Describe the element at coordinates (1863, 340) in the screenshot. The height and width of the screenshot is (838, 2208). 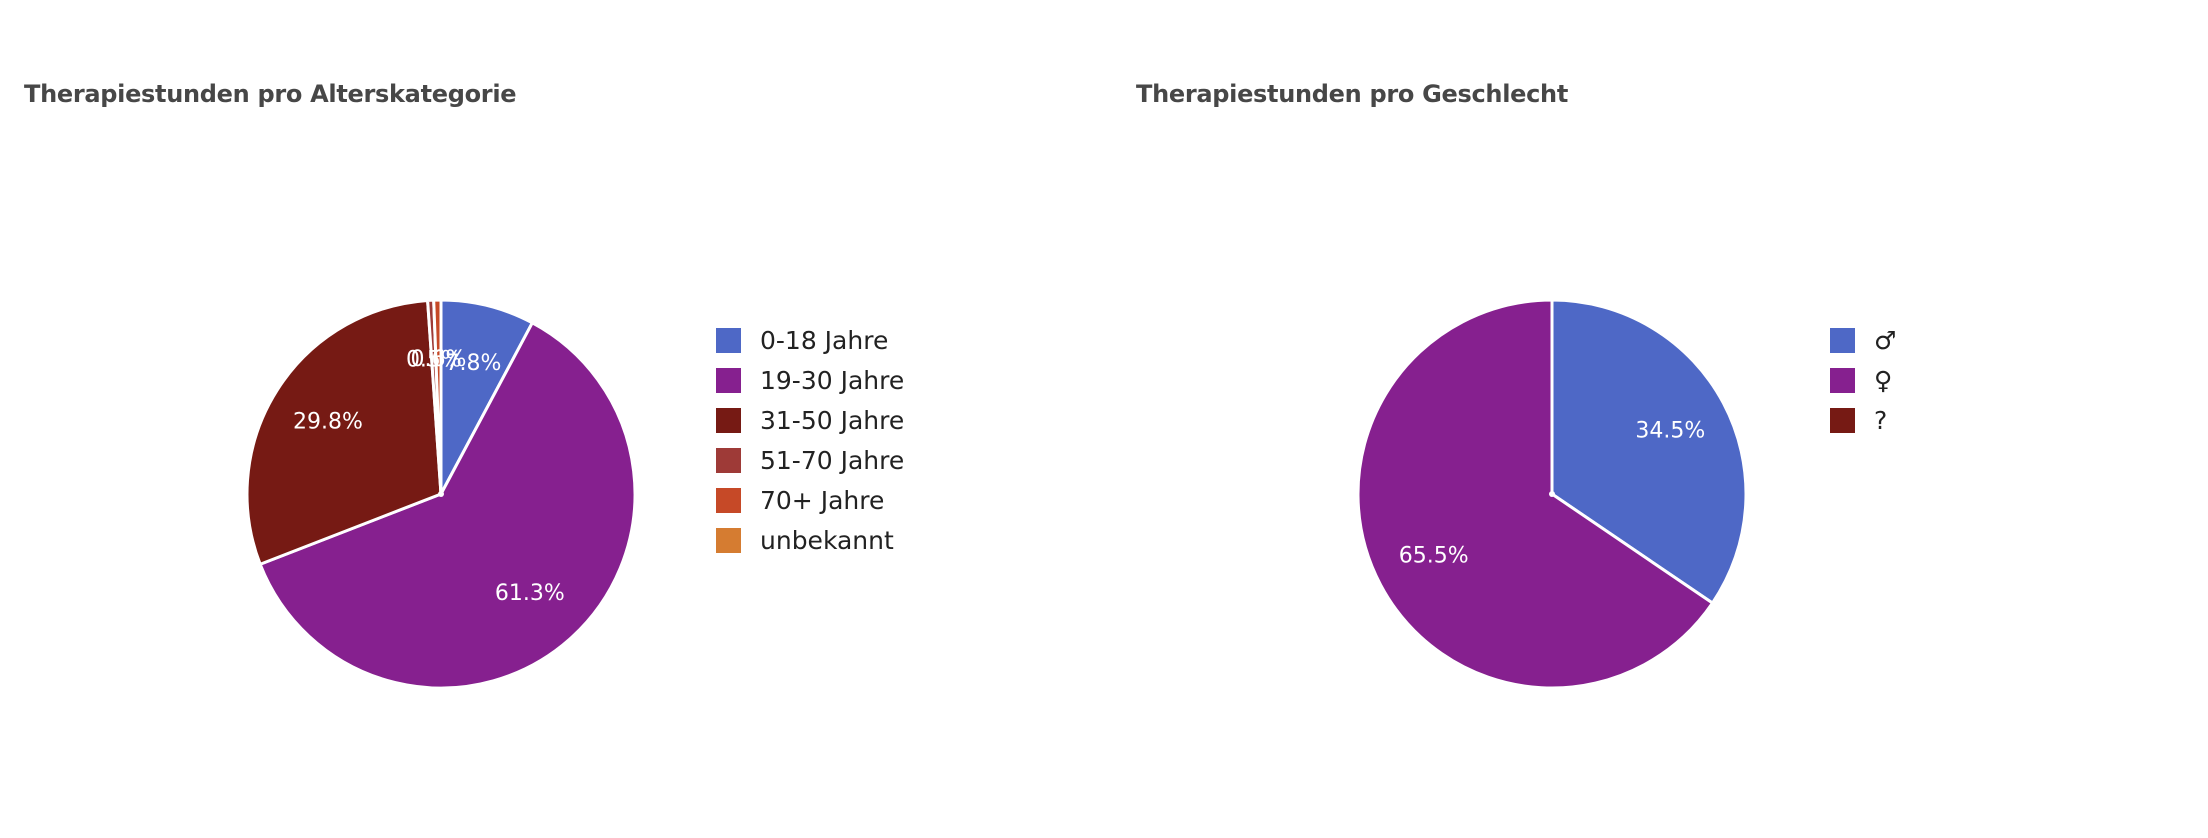
I see `legend-item: ♂` at that location.